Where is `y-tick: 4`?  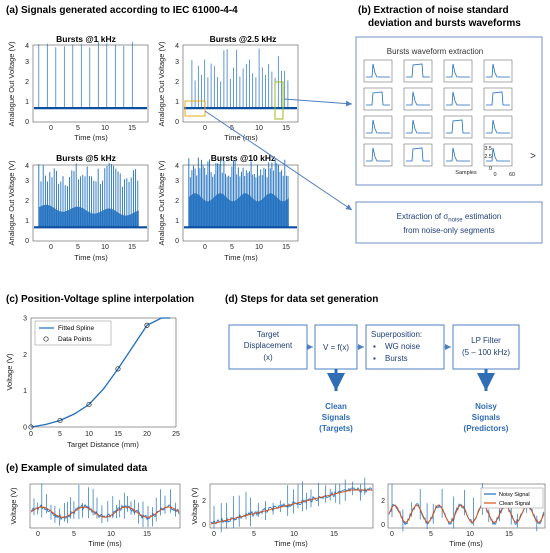 y-tick: 4 is located at coordinates (177, 166).